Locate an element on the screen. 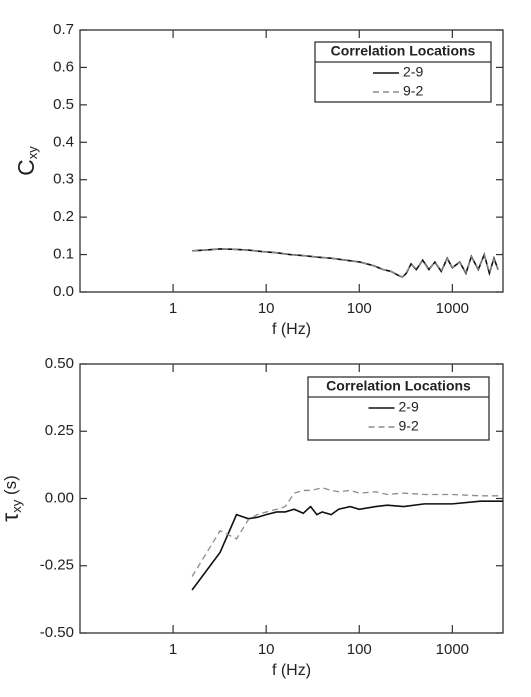  y-tick-label: 0.0 is located at coordinates (63, 291).